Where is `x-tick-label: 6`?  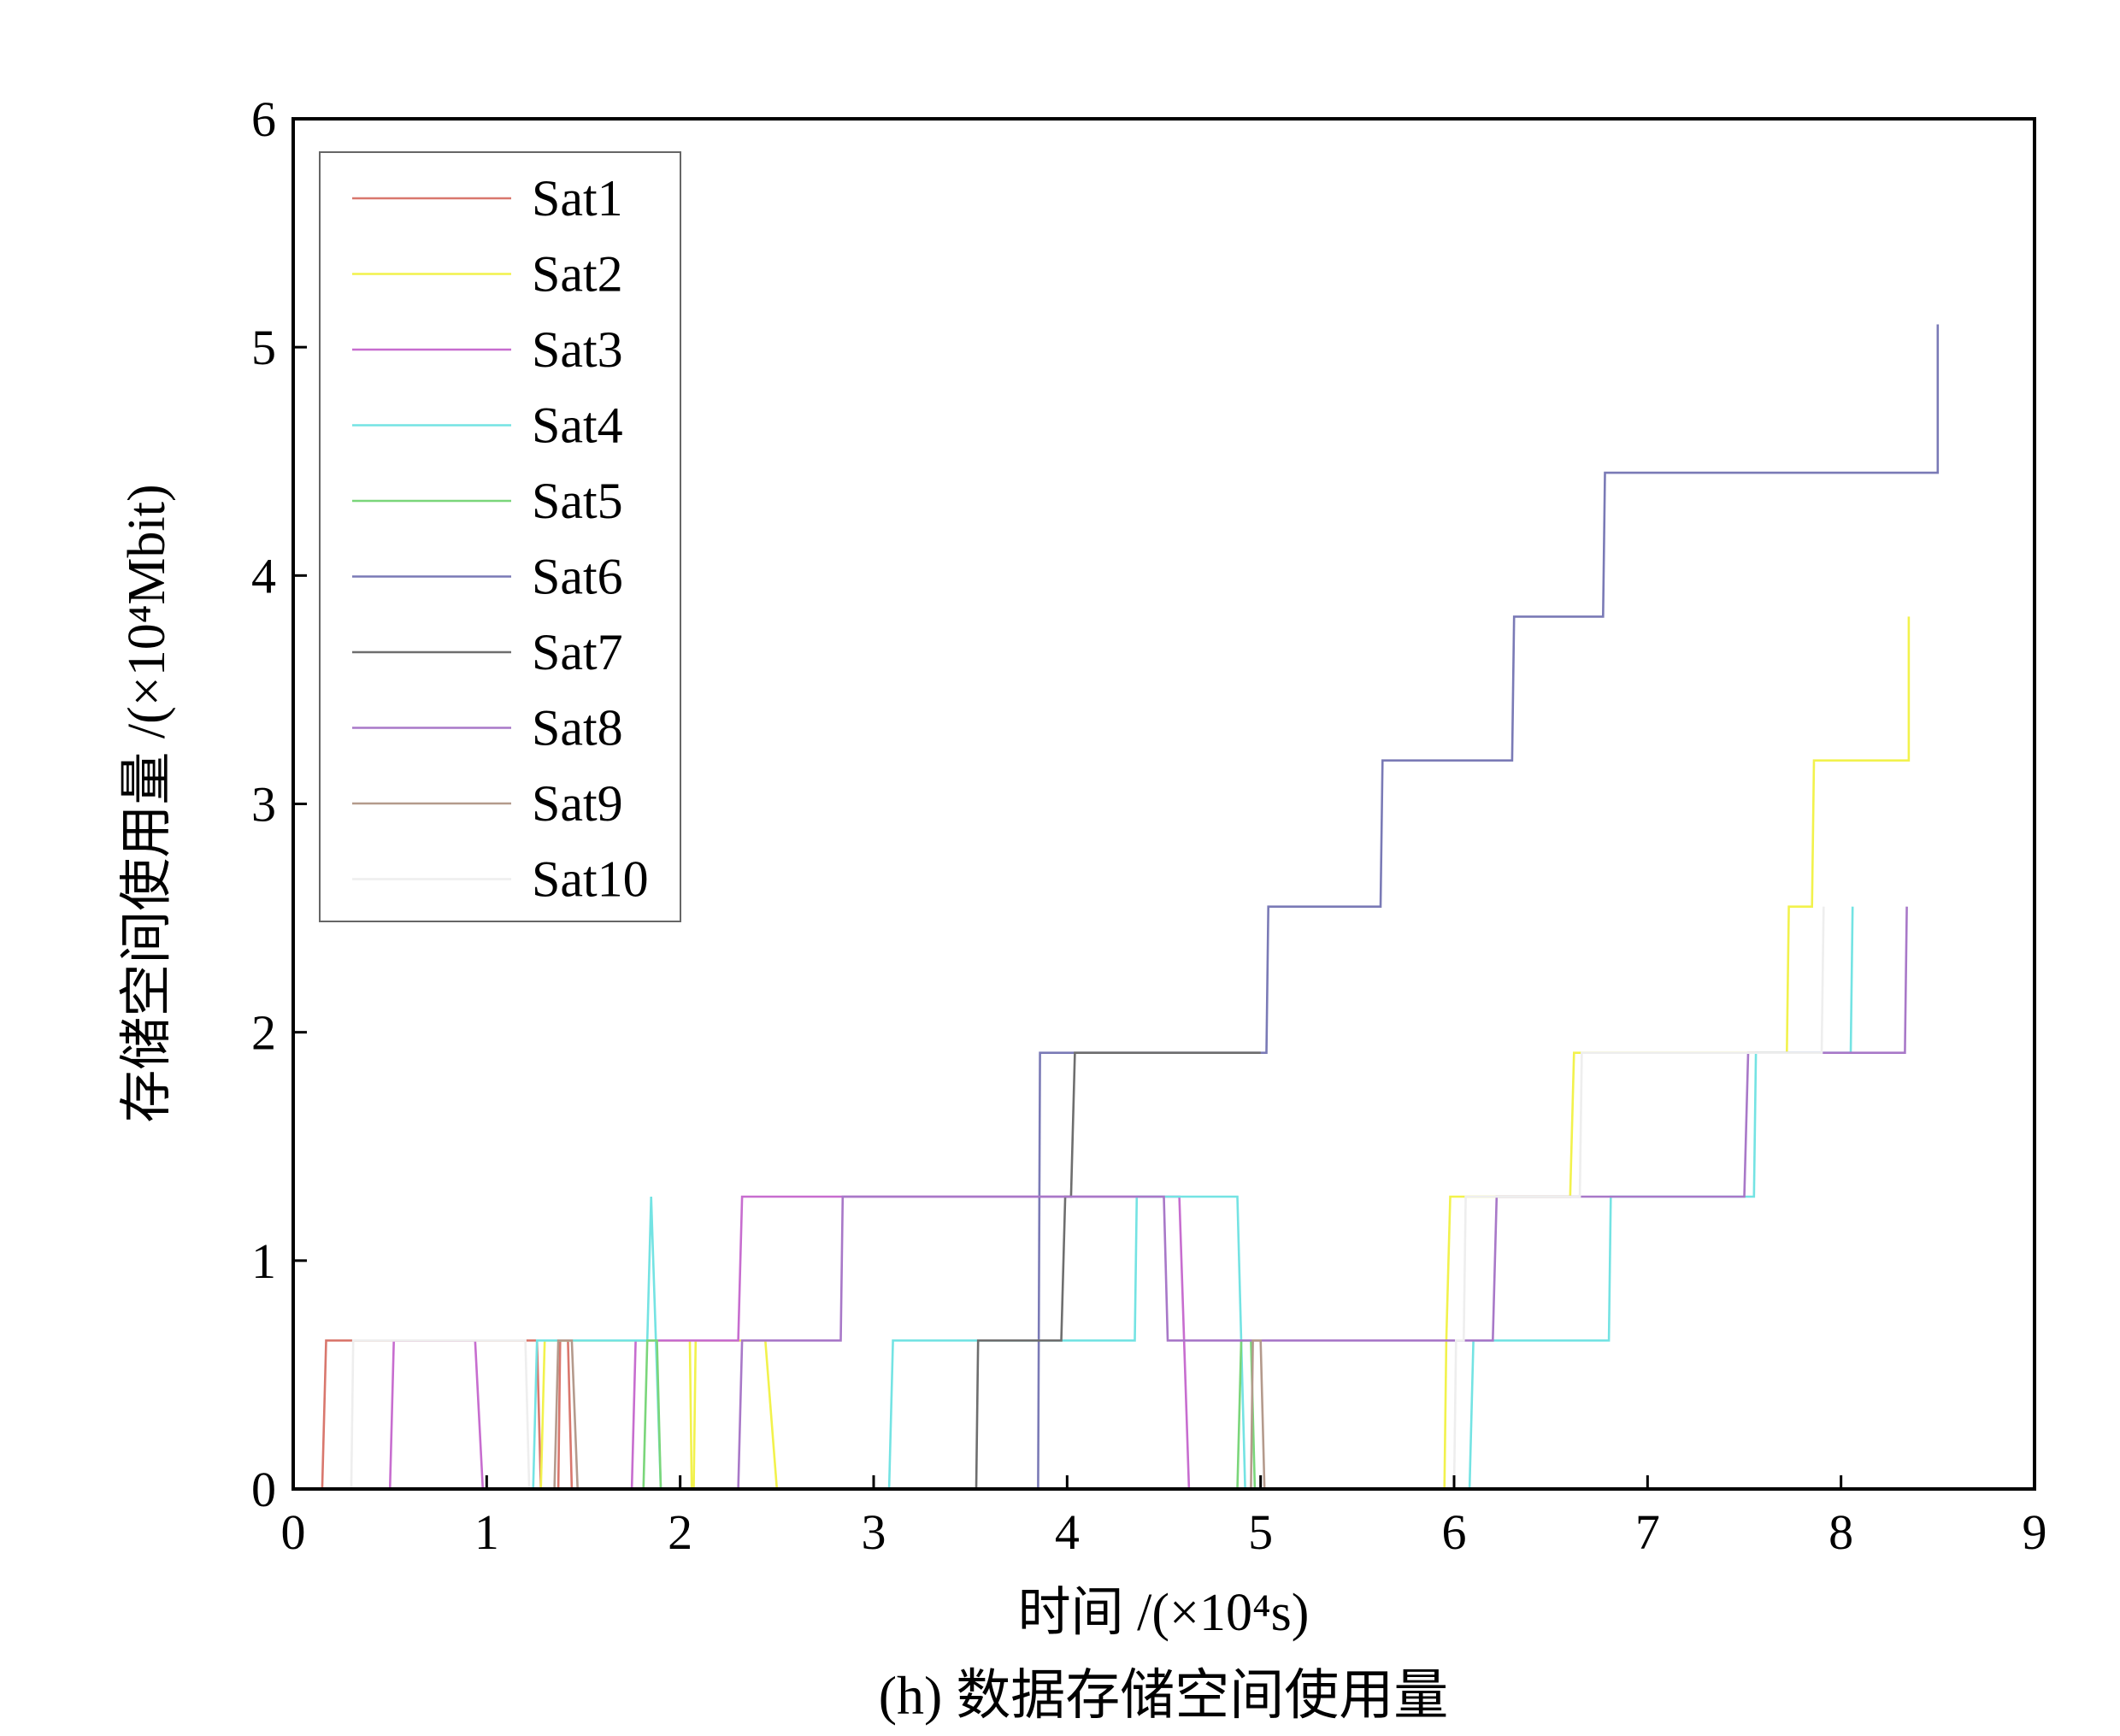
x-tick-label: 6 is located at coordinates (1454, 1532).